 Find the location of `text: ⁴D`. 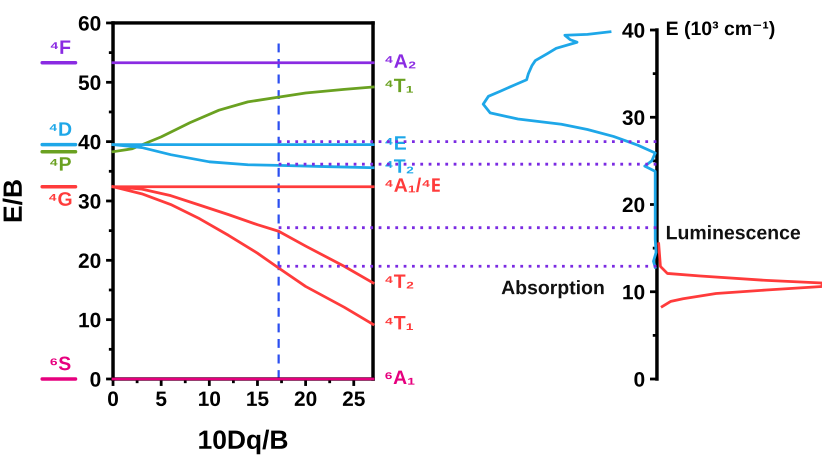

text: ⁴D is located at coordinates (61, 129).